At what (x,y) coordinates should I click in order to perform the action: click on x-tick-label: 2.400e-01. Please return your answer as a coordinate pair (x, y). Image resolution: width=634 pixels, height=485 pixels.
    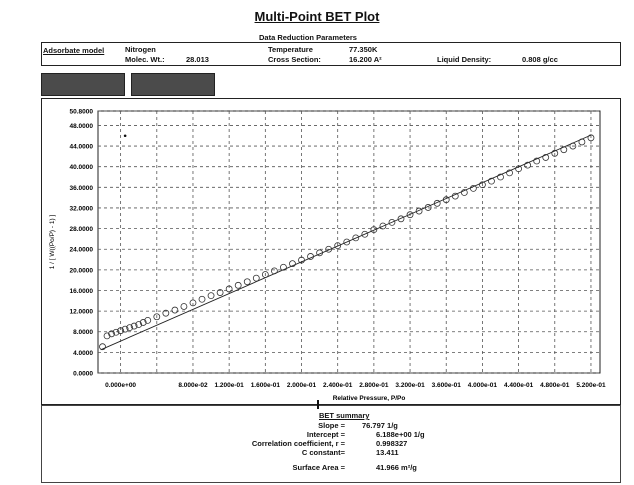
    Looking at the image, I should click on (338, 385).